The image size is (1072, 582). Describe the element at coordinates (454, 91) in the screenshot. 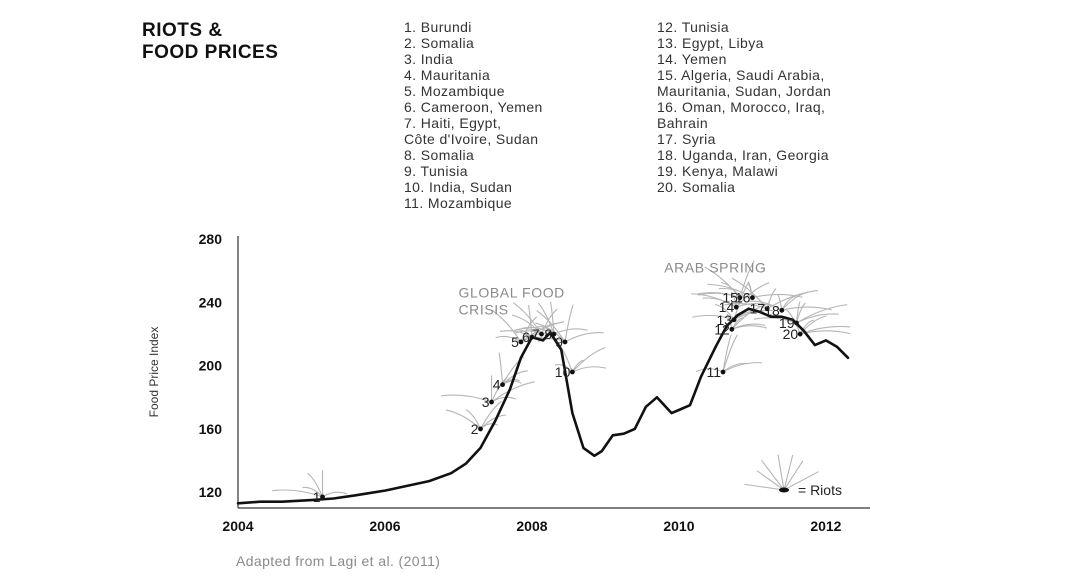

I see `legend-entry: 5. Mozambique` at that location.